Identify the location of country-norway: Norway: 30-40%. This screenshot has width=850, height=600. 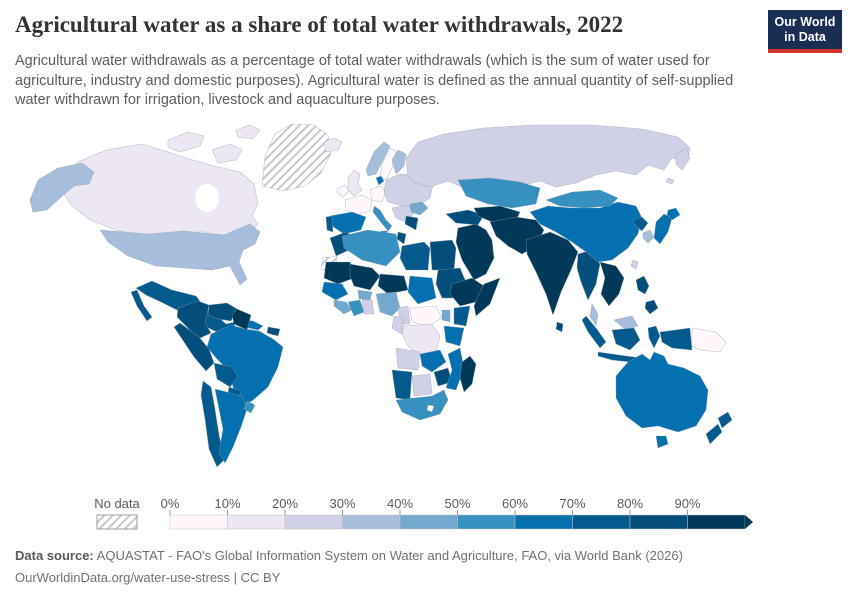
(378, 159).